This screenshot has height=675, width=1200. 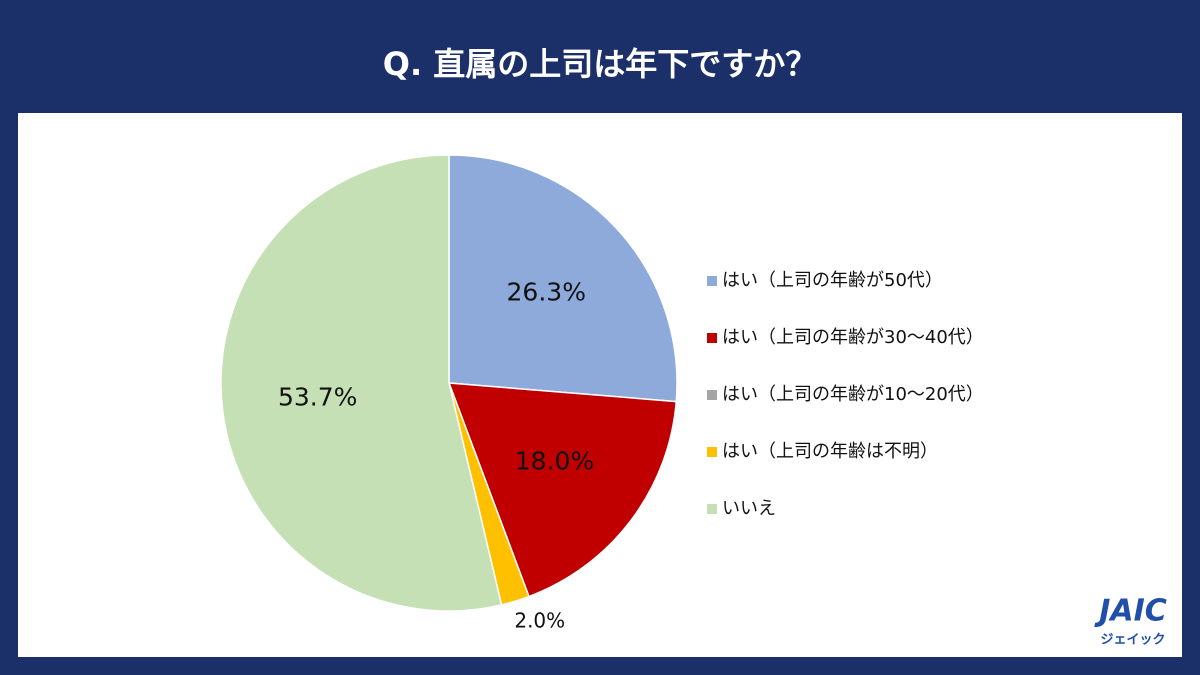 What do you see at coordinates (832, 280) in the screenshot?
I see `legend-label: はい（上司の年齢が50代）` at bounding box center [832, 280].